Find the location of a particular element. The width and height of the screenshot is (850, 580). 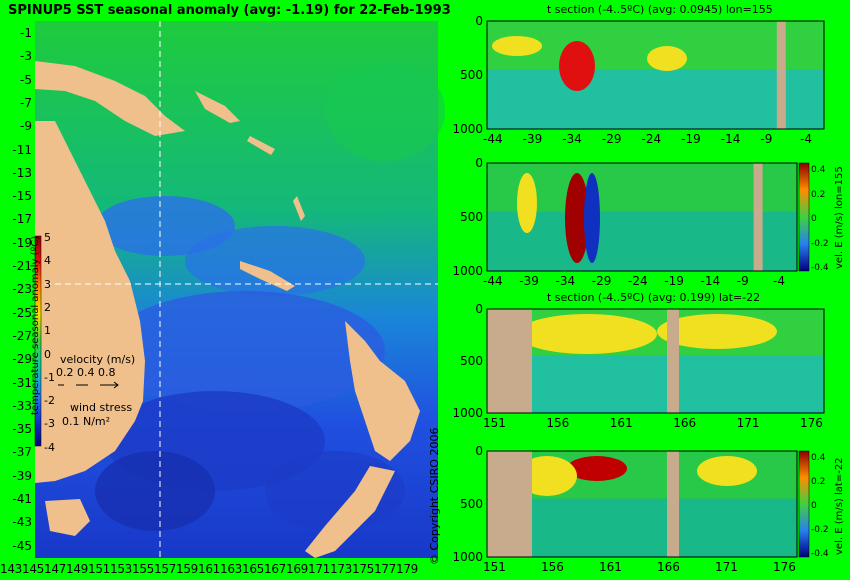

colorbar-tick: 3 is located at coordinates (47, 284).